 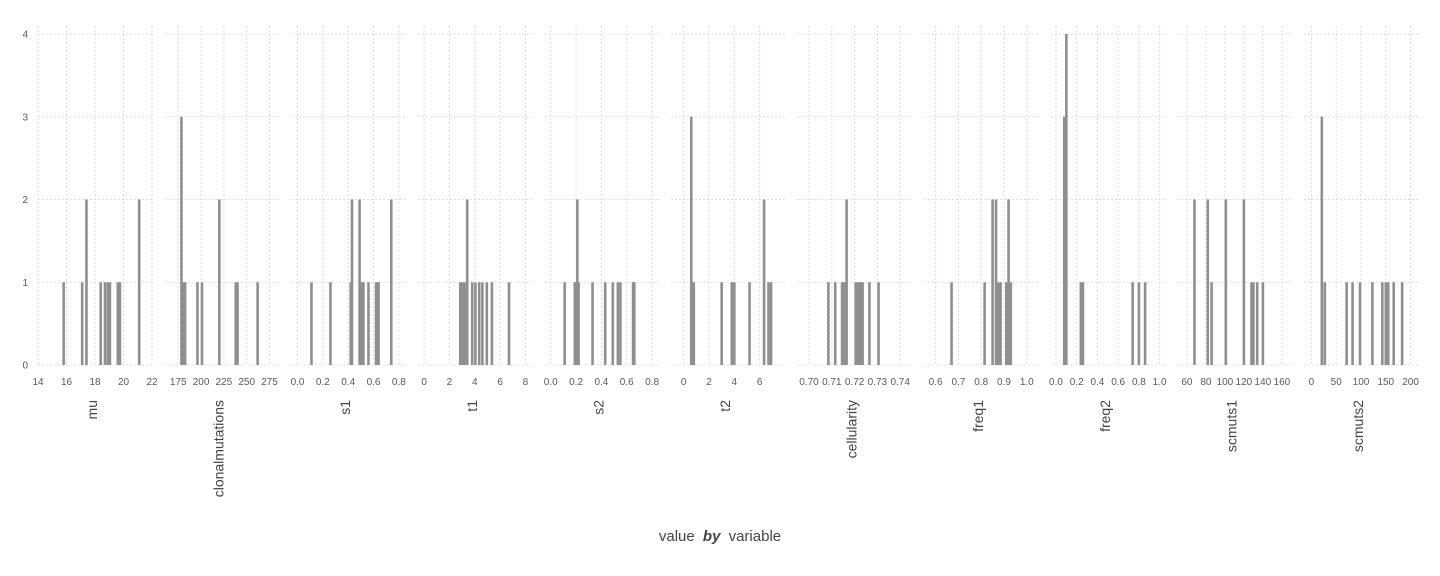 What do you see at coordinates (345, 407) in the screenshot?
I see `facet-label: s1` at bounding box center [345, 407].